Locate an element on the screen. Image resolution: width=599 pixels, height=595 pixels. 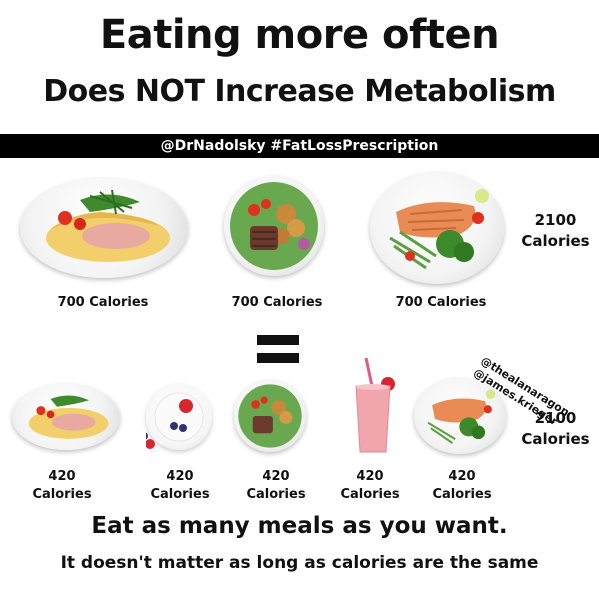
footer-line-1: Eat as many meals as you want. is located at coordinates (299, 526).